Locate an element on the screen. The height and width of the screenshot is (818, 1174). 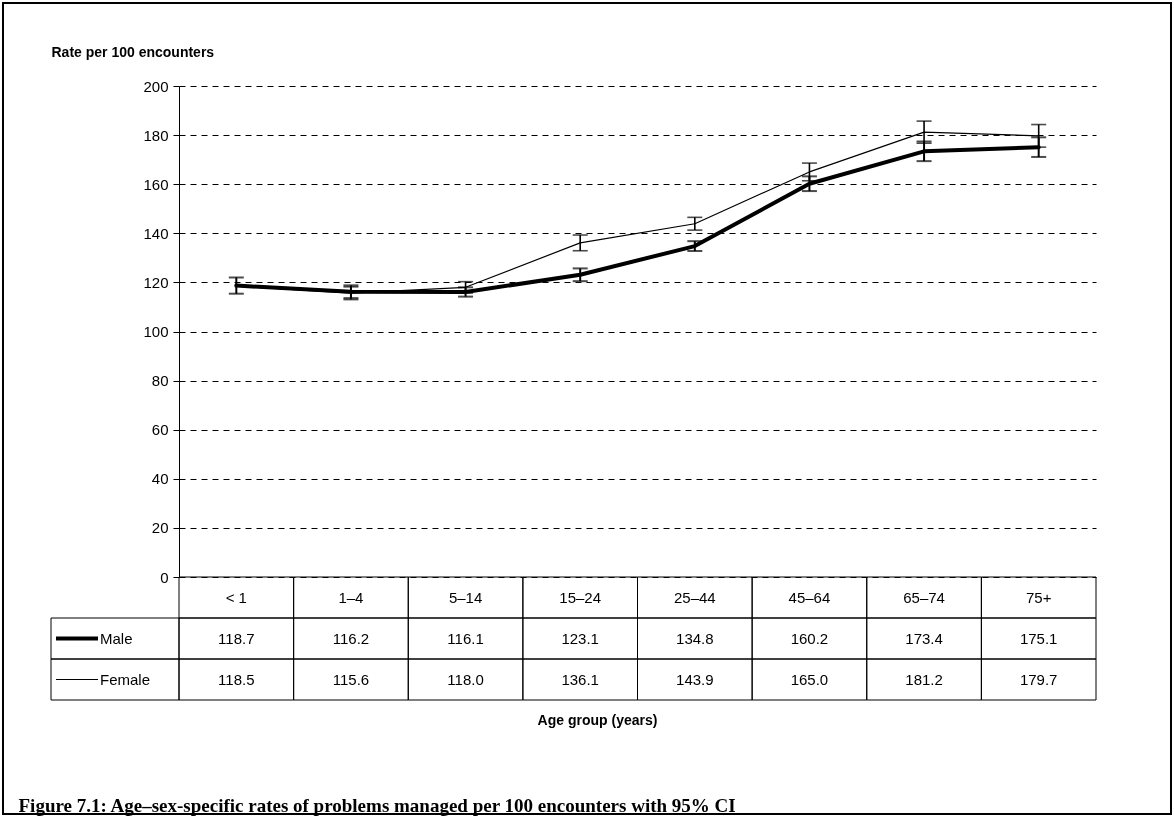
data-label: 175.1 is located at coordinates (1038, 638).